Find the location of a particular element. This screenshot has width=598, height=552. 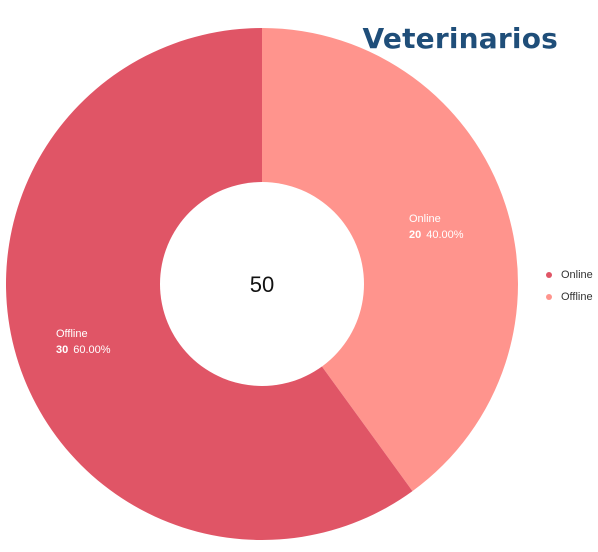

slice-label-value: 30 60.00% is located at coordinates (83, 350).